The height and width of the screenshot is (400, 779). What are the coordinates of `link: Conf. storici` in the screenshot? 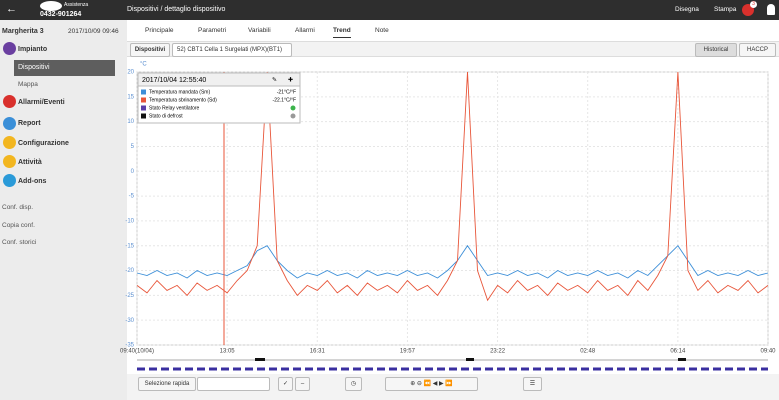 It's located at (19, 242).